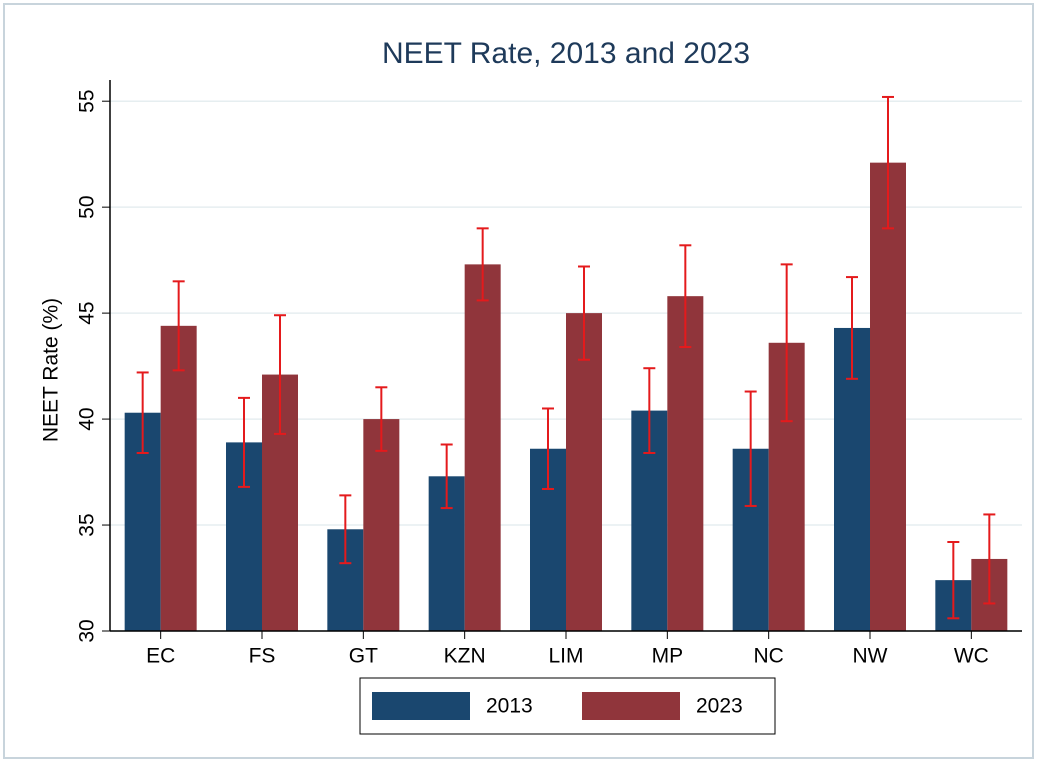  What do you see at coordinates (971, 656) in the screenshot?
I see `x-tick-label: WC` at bounding box center [971, 656].